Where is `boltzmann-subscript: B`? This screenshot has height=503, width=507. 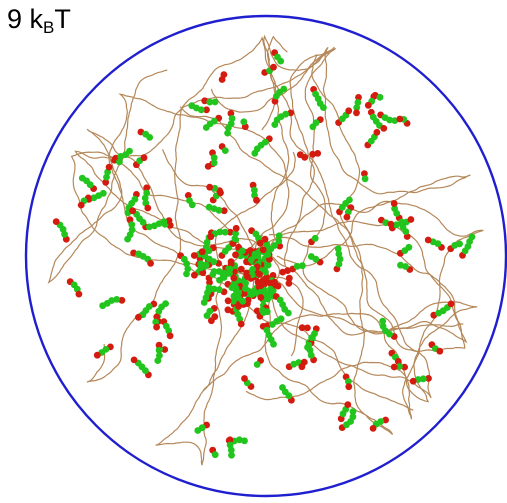
boltzmann-subscript: B is located at coordinates (49, 27).